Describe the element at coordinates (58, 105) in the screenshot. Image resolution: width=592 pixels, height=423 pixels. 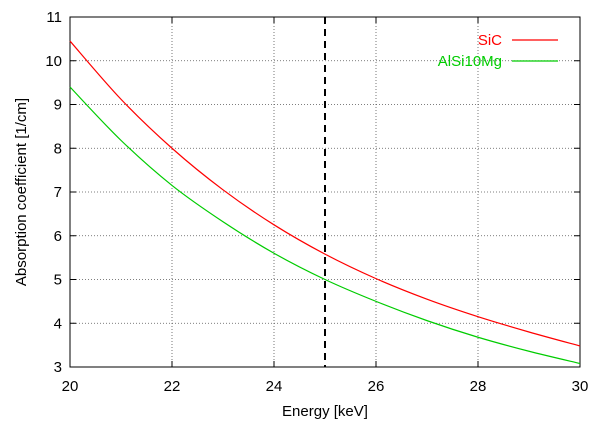
I see `y-tick-label: 9` at that location.